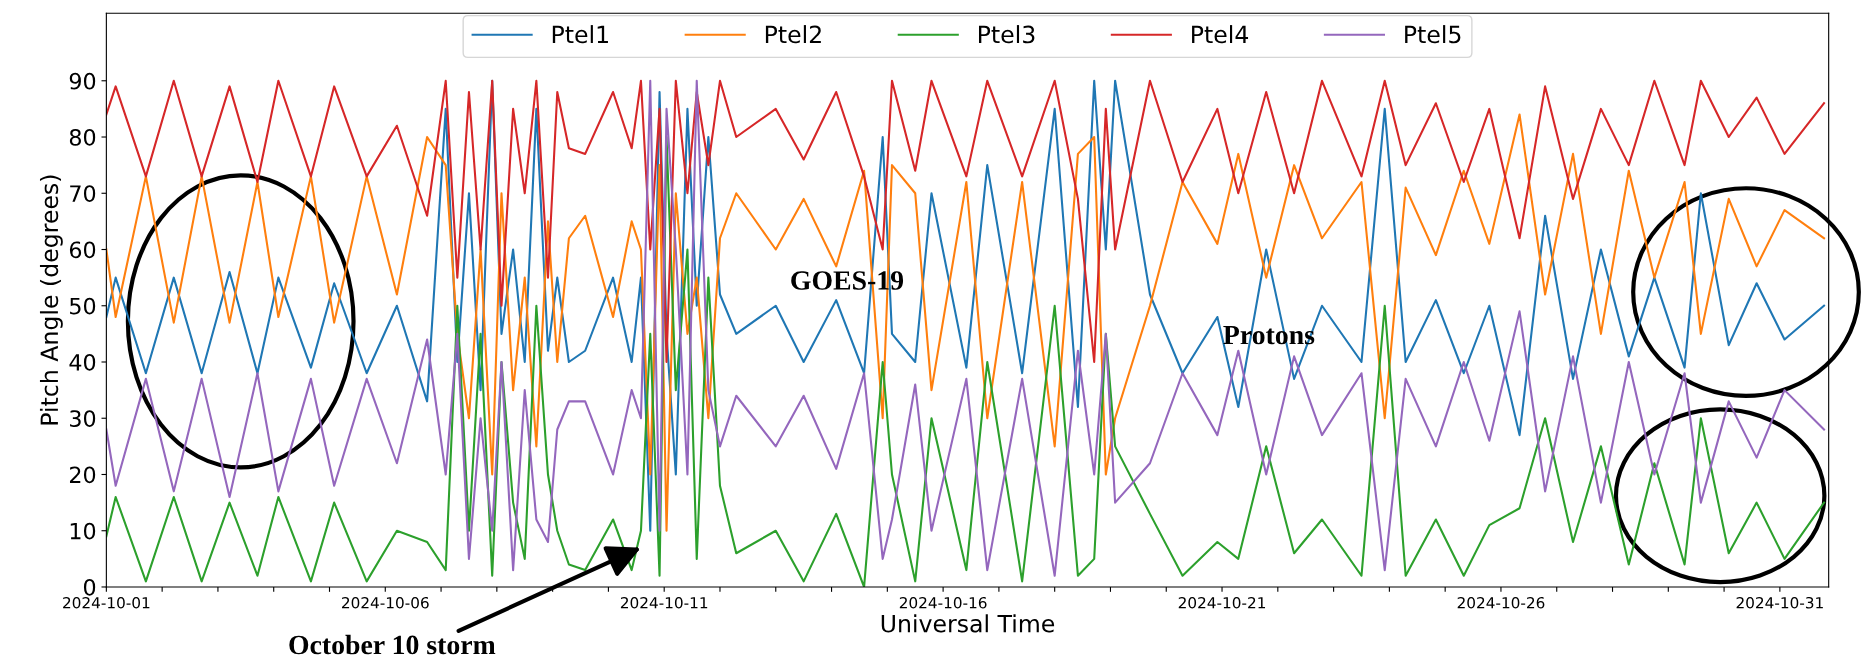 This screenshot has height=664, width=1866. What do you see at coordinates (83, 306) in the screenshot?
I see `y-tick-label: 50` at bounding box center [83, 306].